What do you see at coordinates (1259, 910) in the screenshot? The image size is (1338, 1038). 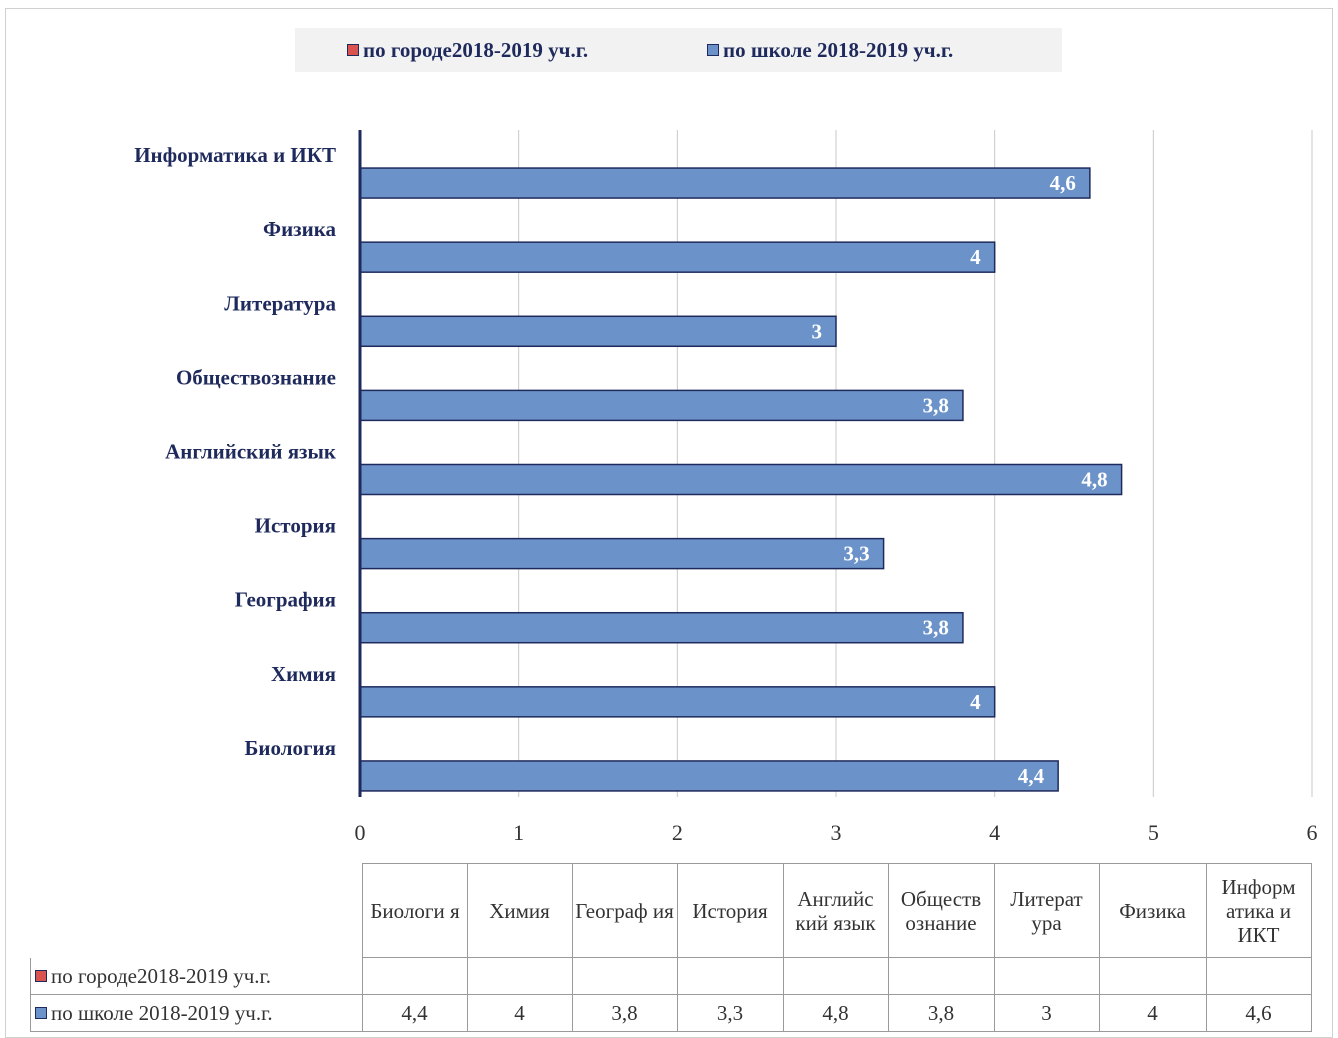 I see `table-header-cell: Информ атика и ИКТ` at bounding box center [1259, 910].